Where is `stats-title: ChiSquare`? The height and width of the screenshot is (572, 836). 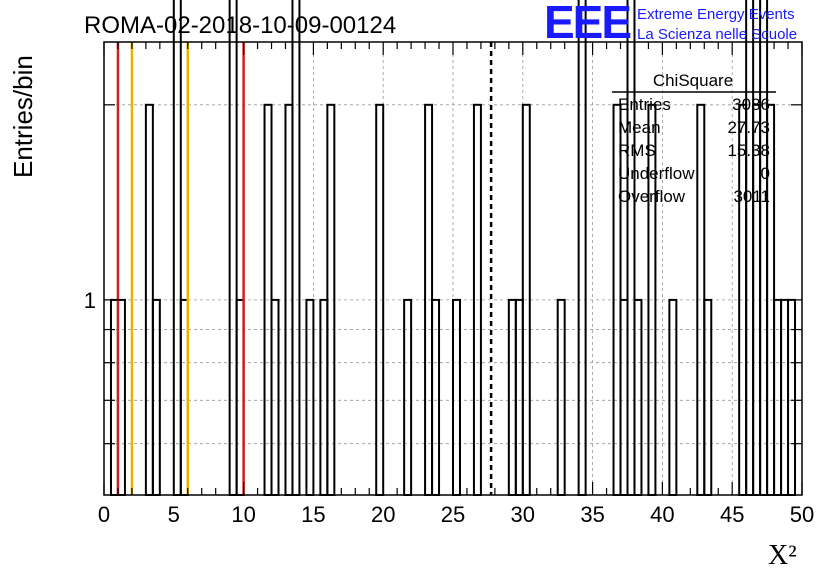
stats-title: ChiSquare is located at coordinates (693, 80).